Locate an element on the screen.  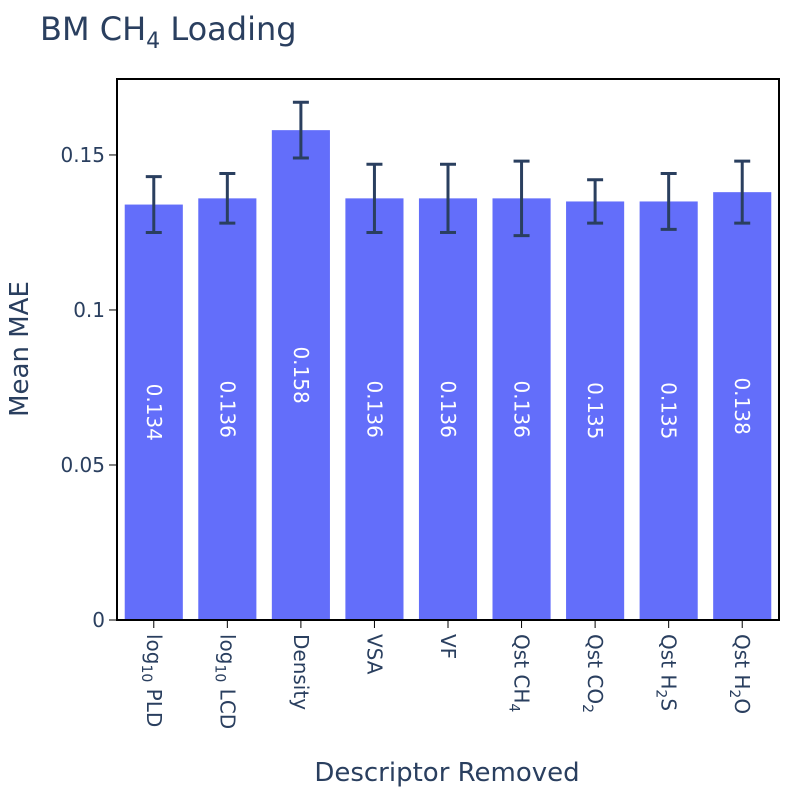
x-axis-title: Descriptor Removed is located at coordinates (446, 773).